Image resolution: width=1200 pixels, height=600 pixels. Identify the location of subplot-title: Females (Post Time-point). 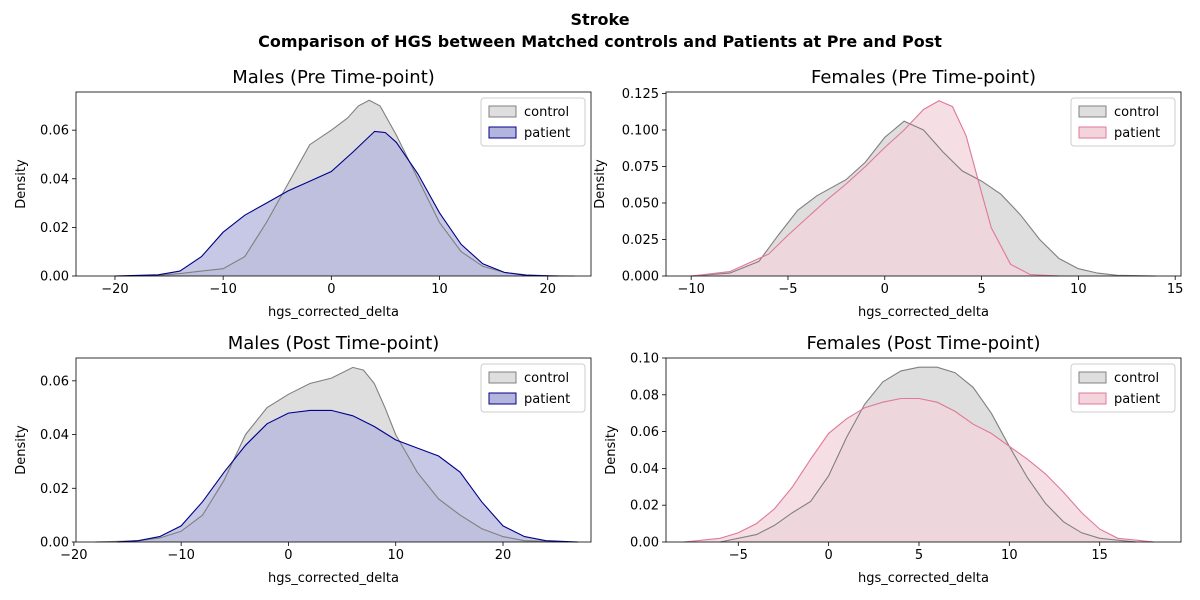
(923, 343).